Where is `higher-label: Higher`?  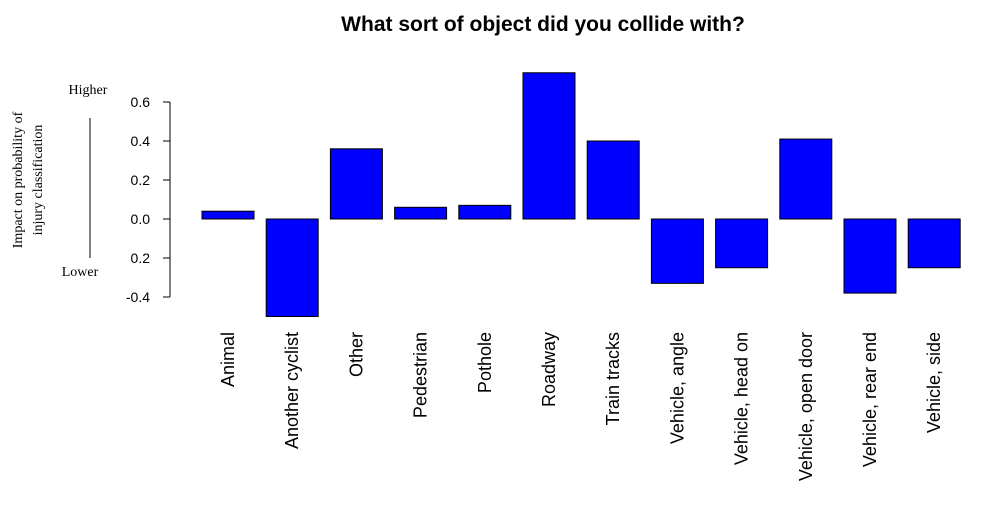 higher-label: Higher is located at coordinates (88, 90).